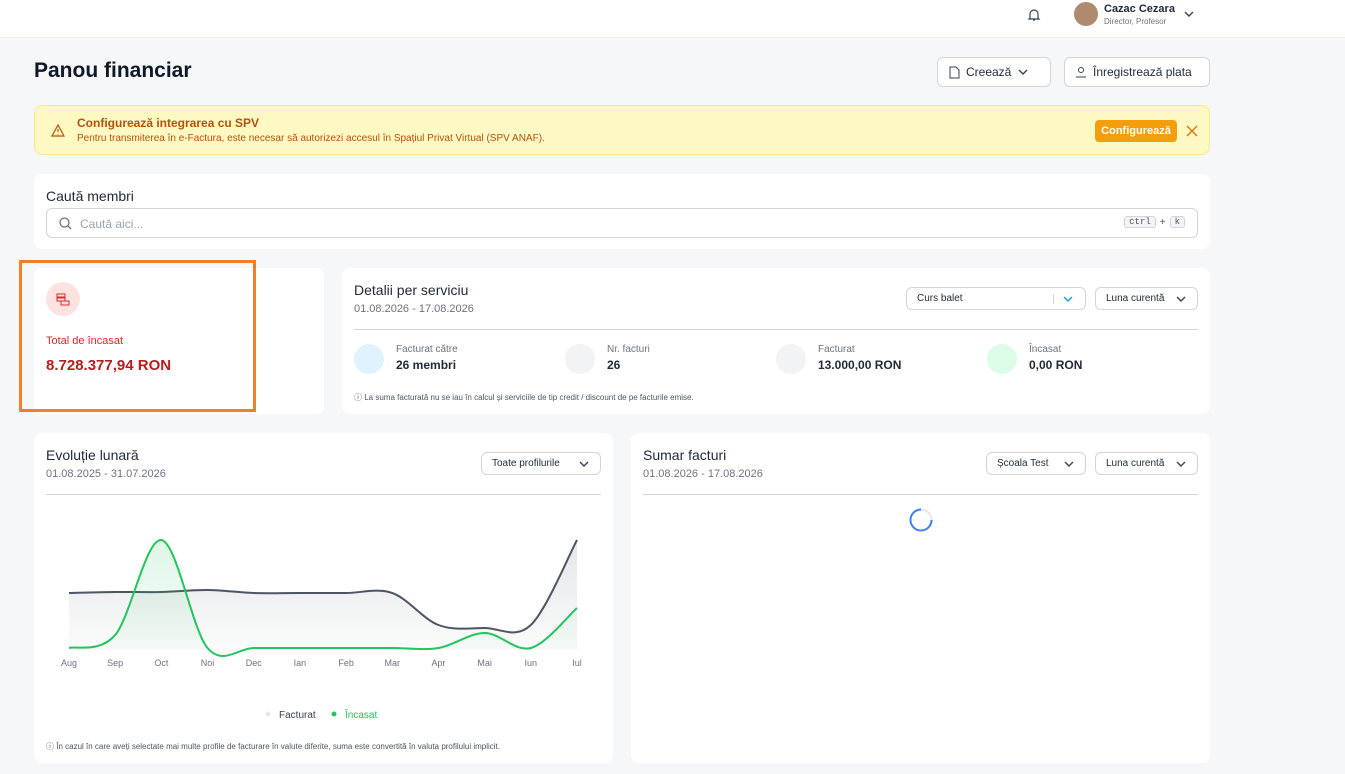 This screenshot has height=774, width=1345. What do you see at coordinates (254, 663) in the screenshot?
I see `x-tick-label: Dec` at bounding box center [254, 663].